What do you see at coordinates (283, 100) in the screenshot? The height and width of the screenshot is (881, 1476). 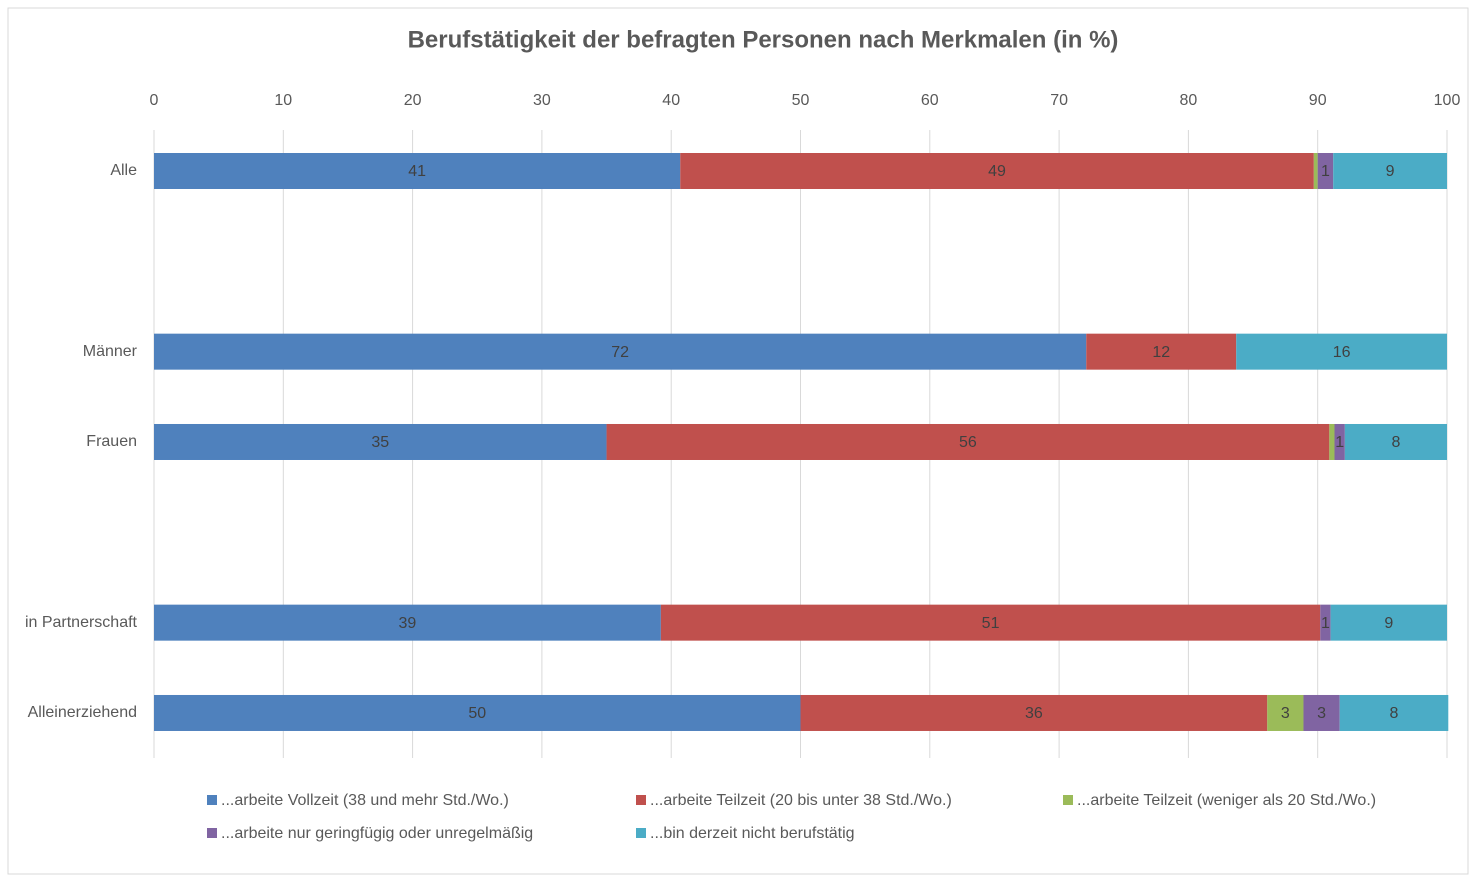 I see `x-tick-label: 10` at bounding box center [283, 100].